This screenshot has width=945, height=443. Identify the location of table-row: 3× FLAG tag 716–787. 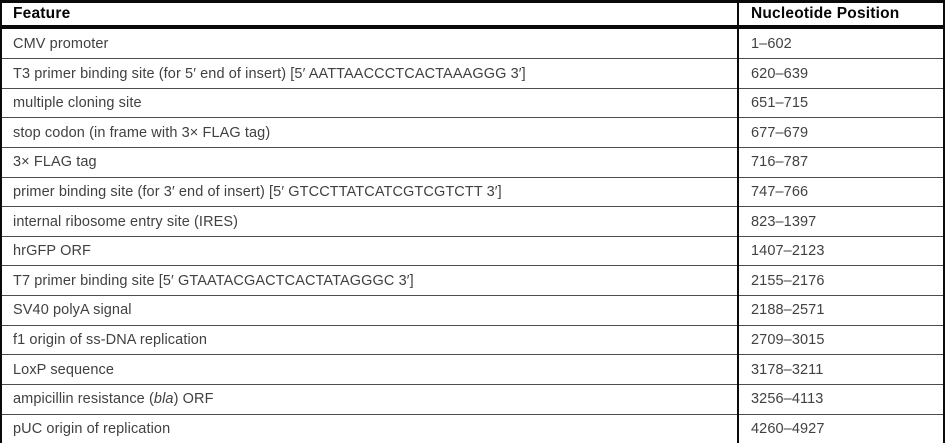
(472, 162).